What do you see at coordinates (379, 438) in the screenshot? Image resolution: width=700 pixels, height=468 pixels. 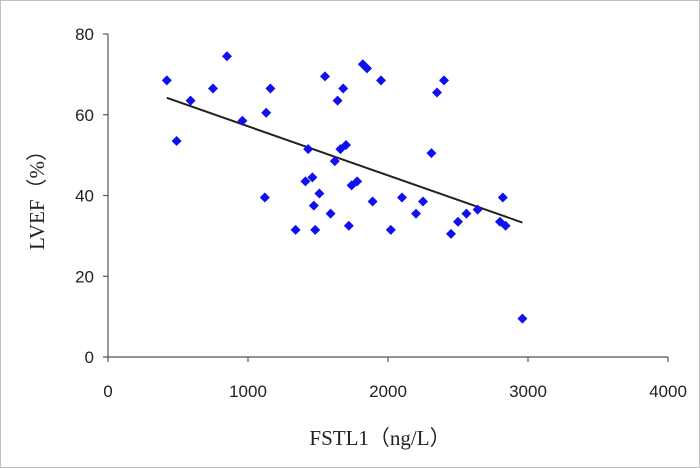 I see `x-axis-title: FSTL1（ng/L）` at bounding box center [379, 438].